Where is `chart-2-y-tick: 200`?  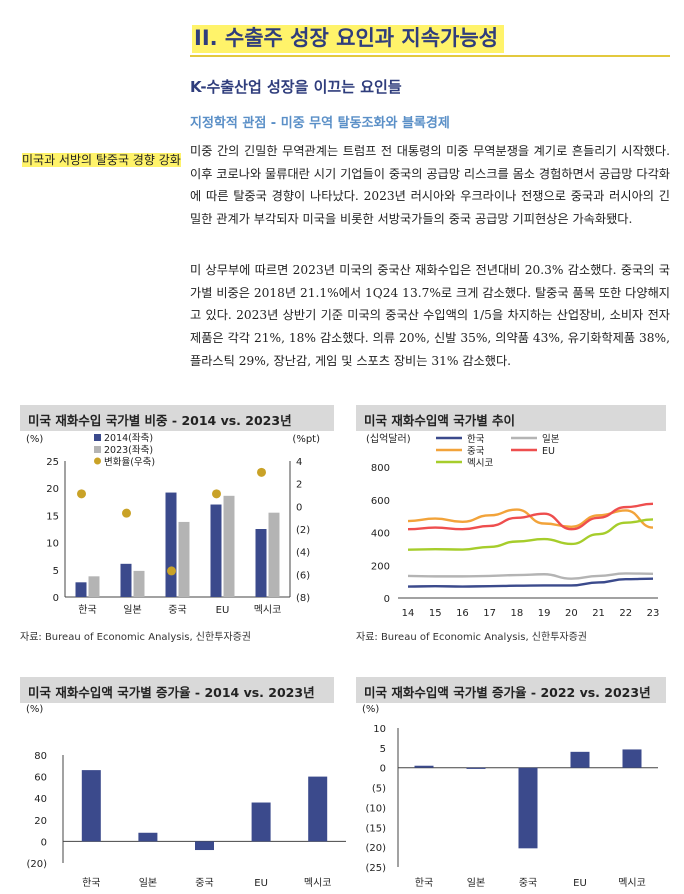 chart-2-y-tick: 200 is located at coordinates (380, 566).